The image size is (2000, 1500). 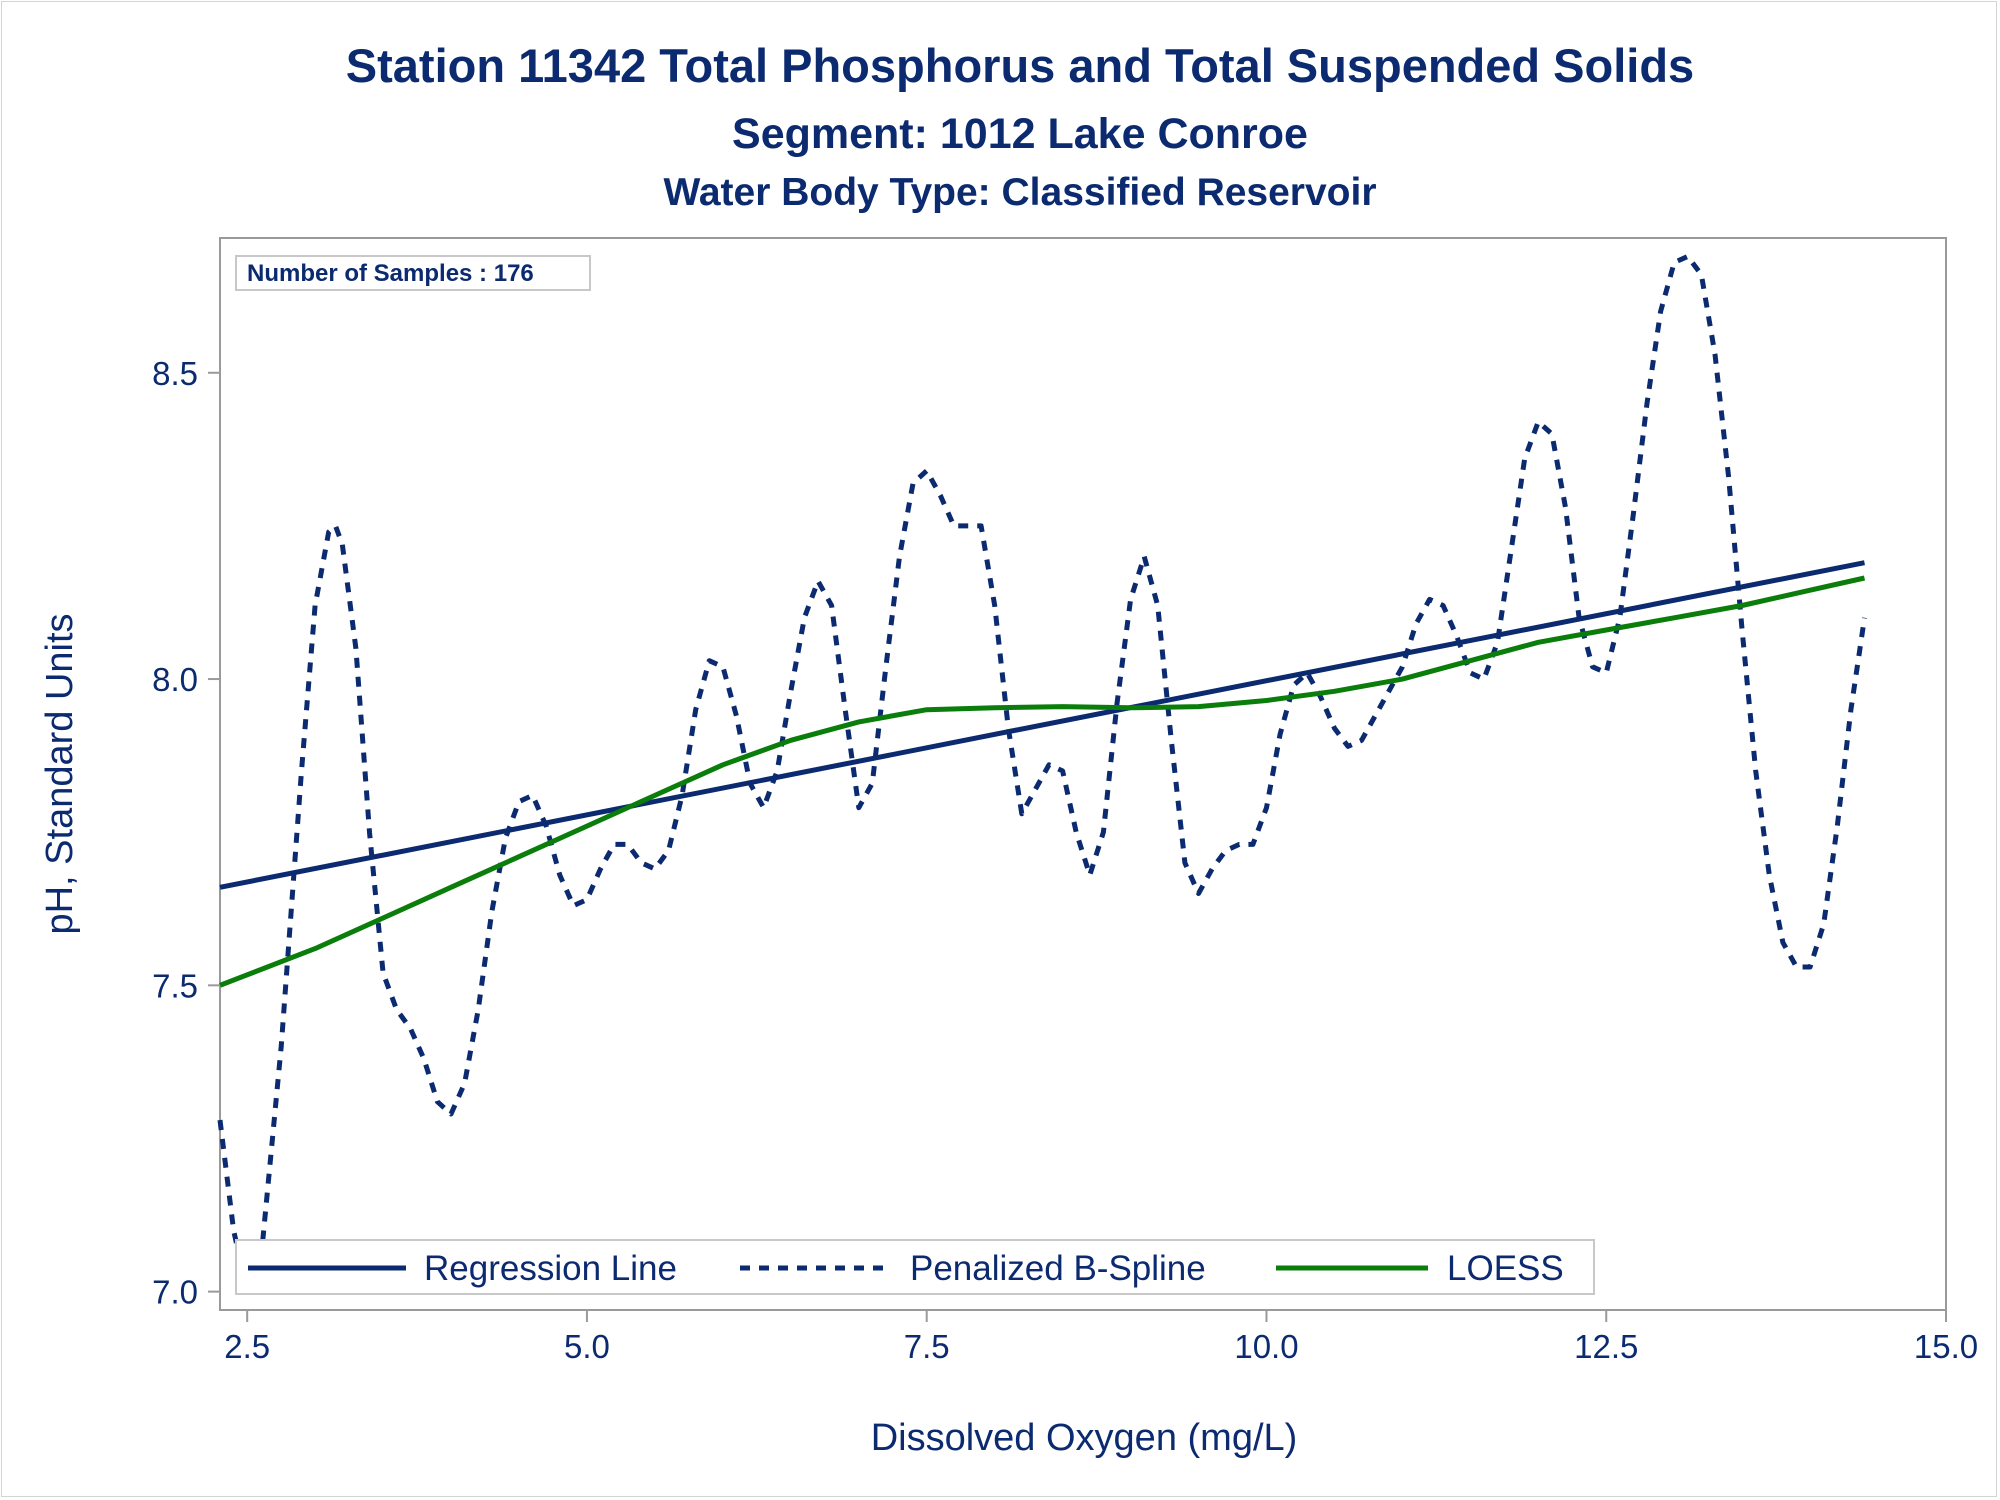 I want to click on chart-subtitle-2: Water Body Type: Classified Reservoir, so click(x=1019, y=192).